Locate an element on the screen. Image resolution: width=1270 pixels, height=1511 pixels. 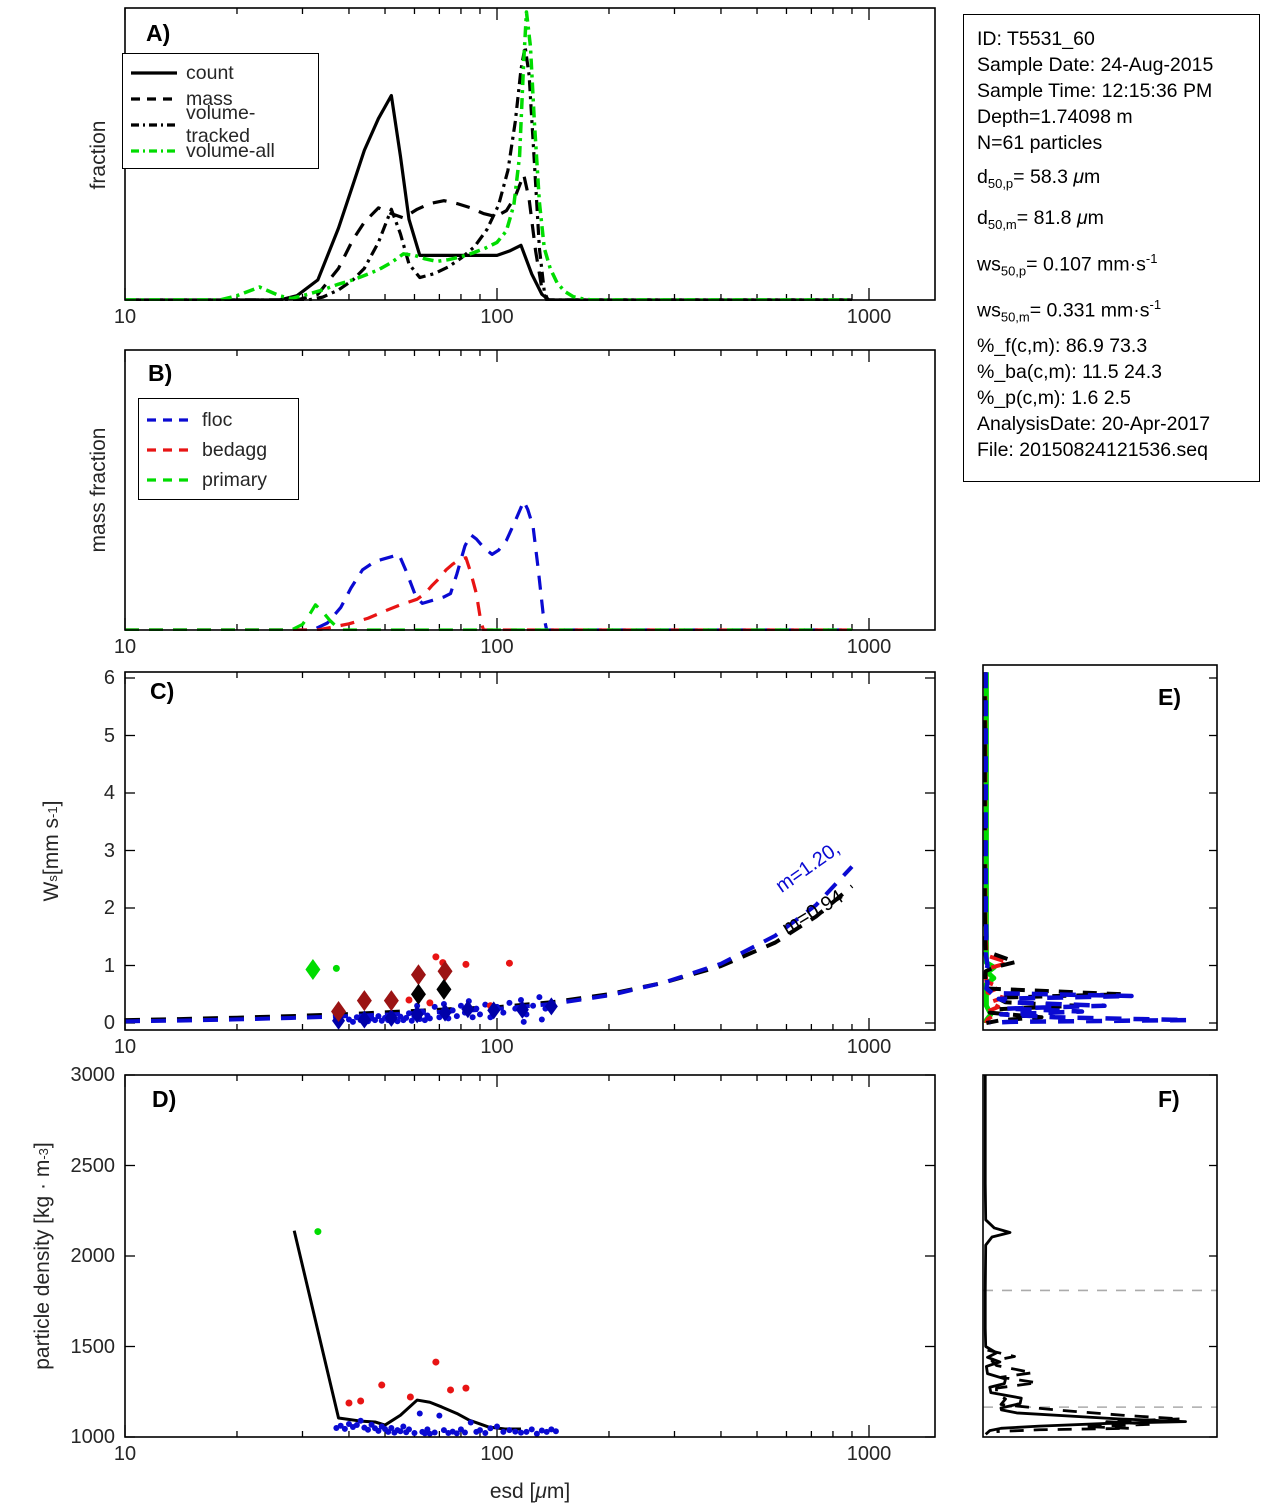
panel-label-f: F) is located at coordinates (1169, 1099).